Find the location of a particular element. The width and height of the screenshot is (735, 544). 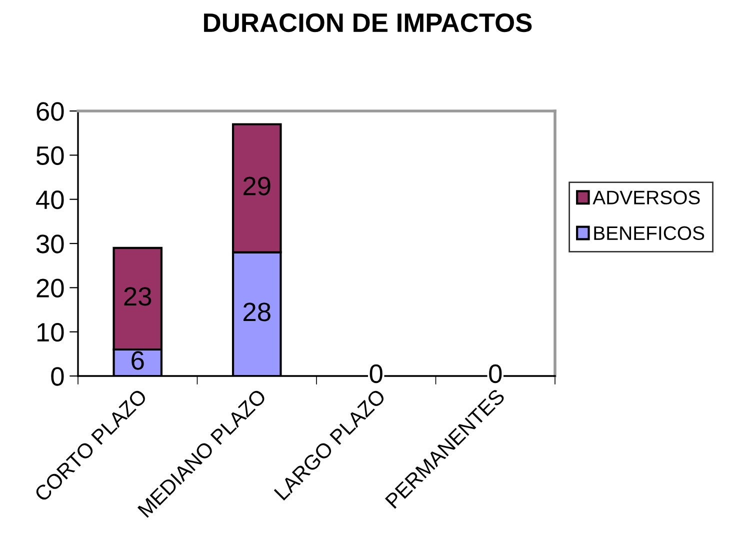

y-tick-label: 30 is located at coordinates (50, 244).